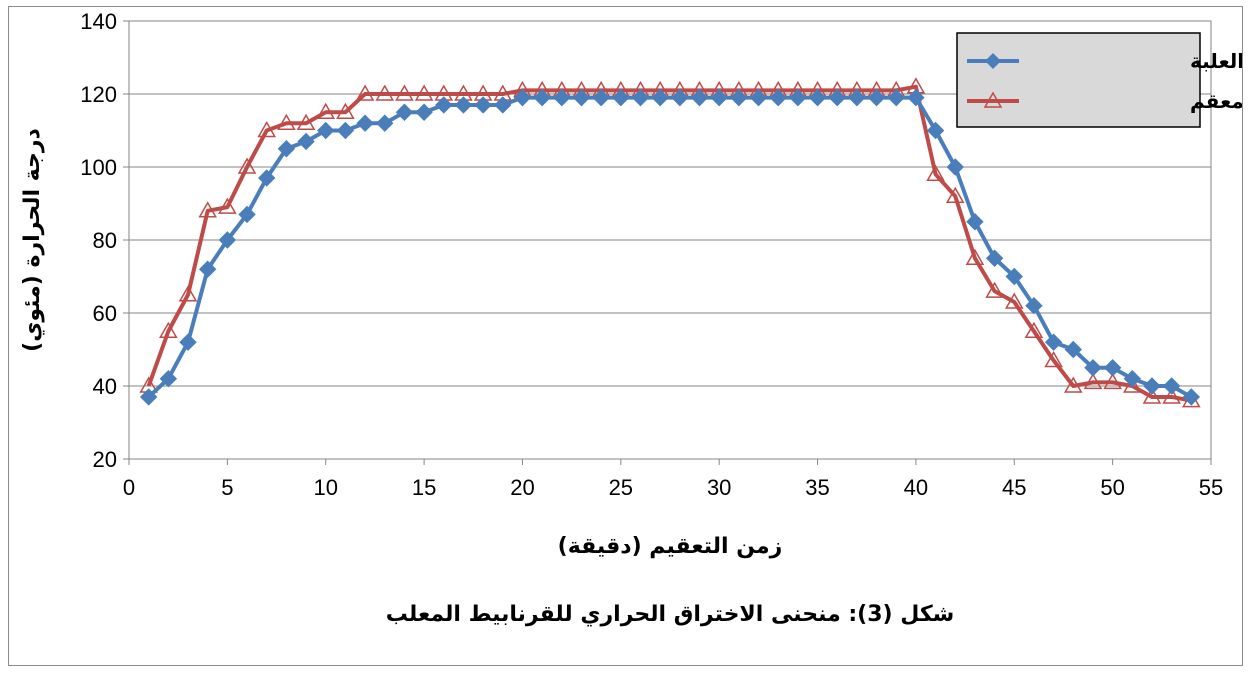 The width and height of the screenshot is (1251, 675). Describe the element at coordinates (817, 487) in the screenshot. I see `x-tick-label: 35` at that location.